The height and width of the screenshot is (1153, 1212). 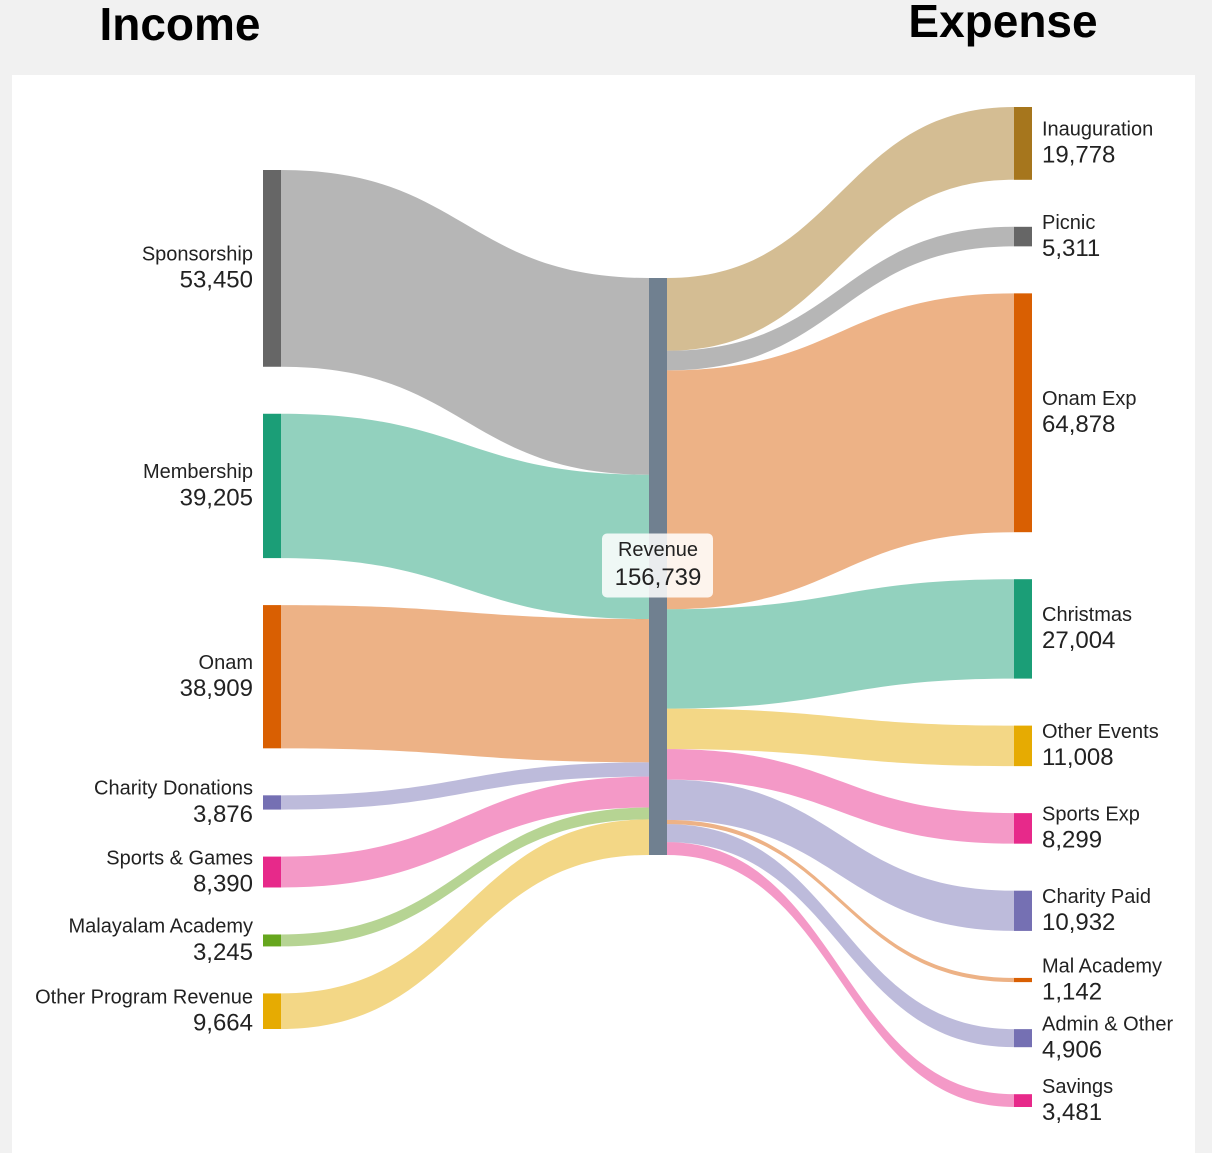 What do you see at coordinates (226, 663) in the screenshot?
I see `node-name: Onam` at bounding box center [226, 663].